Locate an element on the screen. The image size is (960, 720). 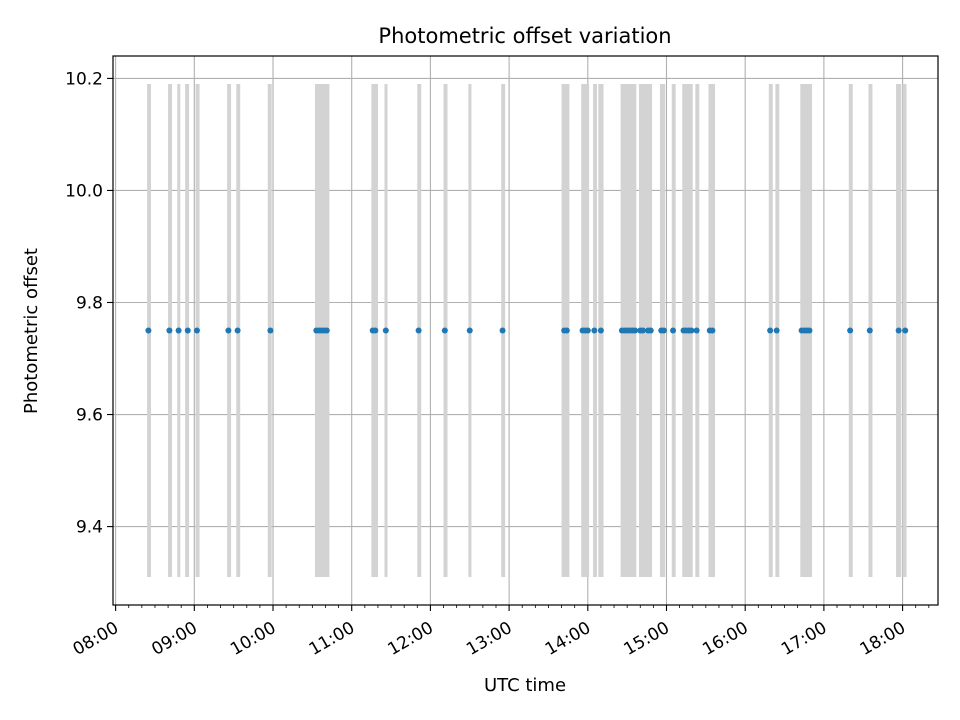
y-tick-label: 10.2 is located at coordinates (84, 79).